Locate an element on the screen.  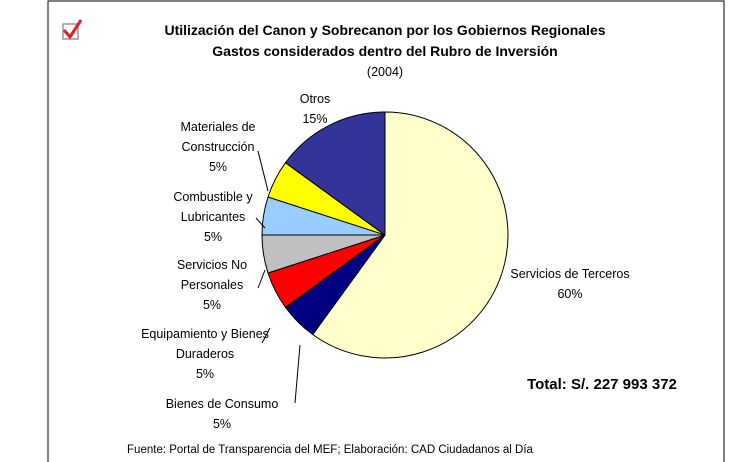
value-label: 15% is located at coordinates (314, 119).